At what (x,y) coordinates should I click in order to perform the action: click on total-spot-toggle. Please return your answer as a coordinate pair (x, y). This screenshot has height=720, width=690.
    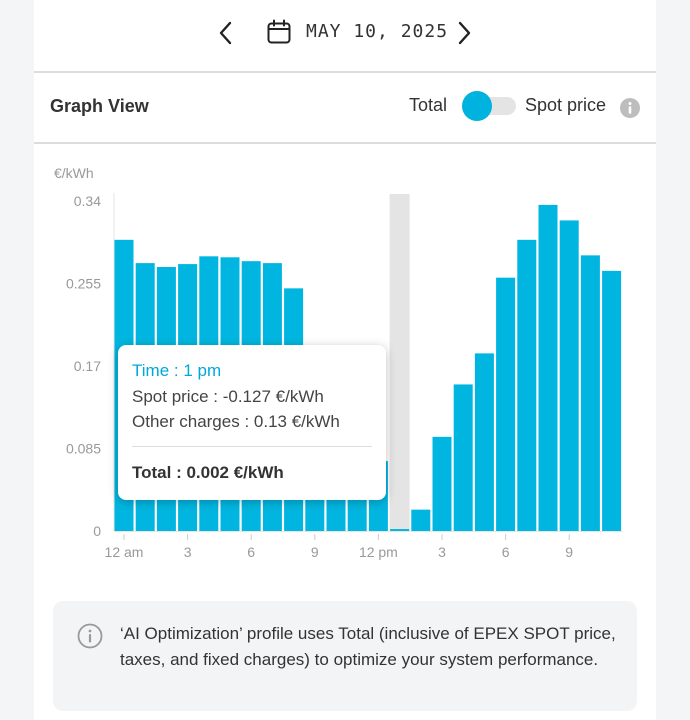
    Looking at the image, I should click on (489, 106).